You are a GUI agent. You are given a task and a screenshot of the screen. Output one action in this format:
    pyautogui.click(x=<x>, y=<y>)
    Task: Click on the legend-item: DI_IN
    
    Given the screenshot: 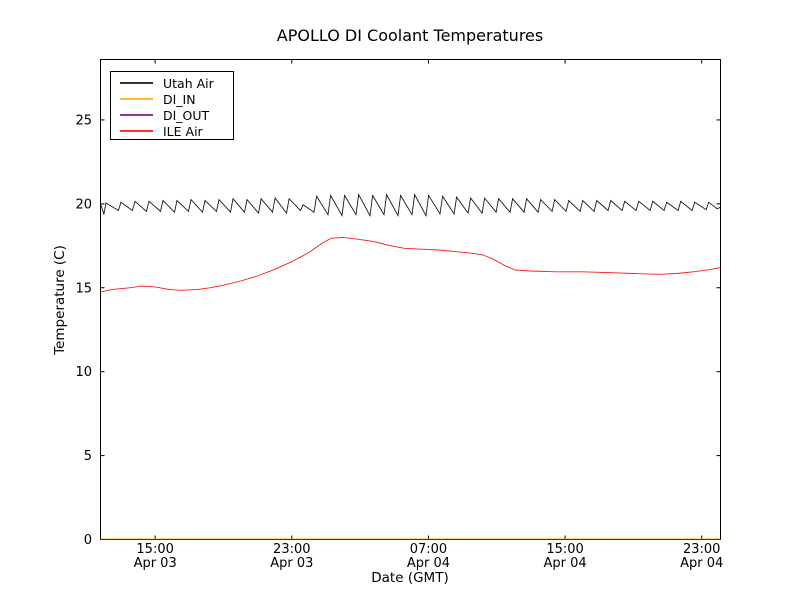 What is the action you would take?
    pyautogui.click(x=173, y=99)
    